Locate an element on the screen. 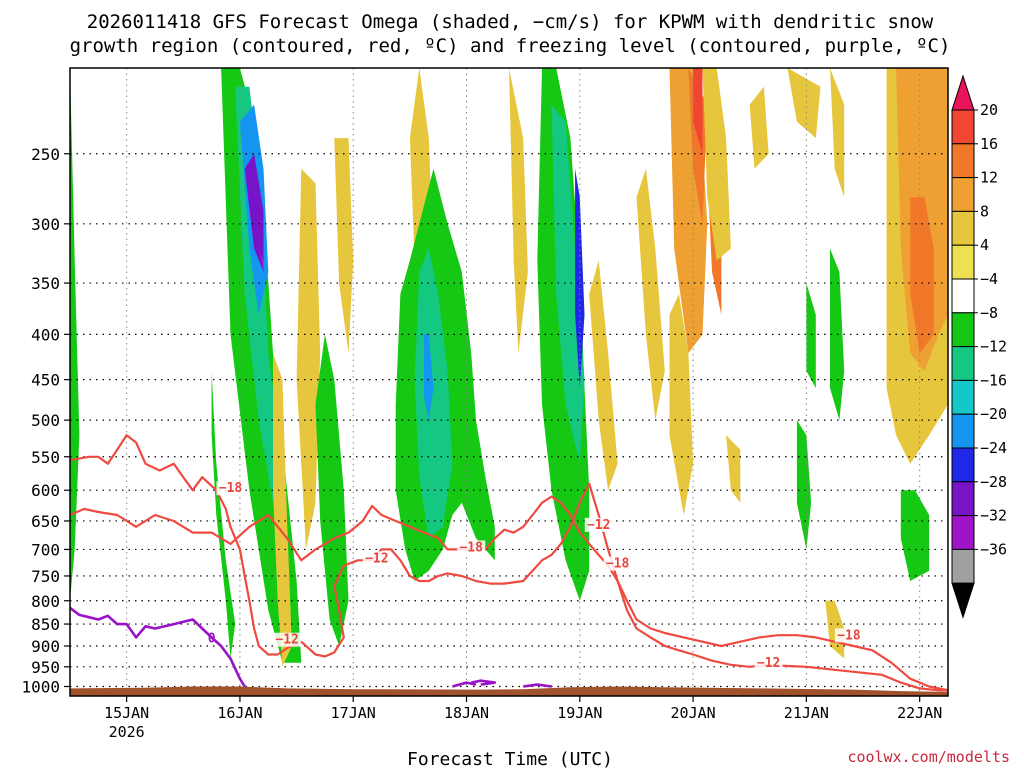  y-tick-label: 500 is located at coordinates (45, 420).